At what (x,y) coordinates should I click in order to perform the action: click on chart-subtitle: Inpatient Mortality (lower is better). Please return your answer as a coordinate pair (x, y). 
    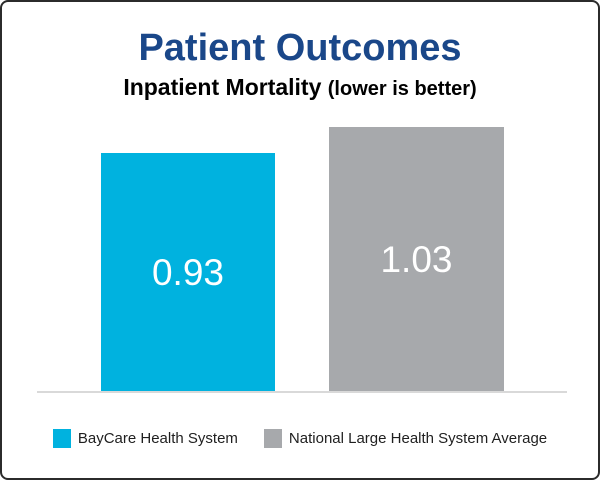
    Looking at the image, I should click on (300, 87).